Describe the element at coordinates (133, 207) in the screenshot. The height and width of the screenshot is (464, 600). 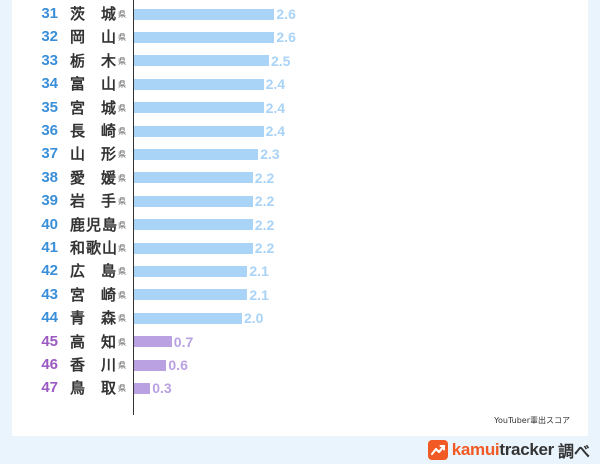
I see `y-axis-line` at that location.